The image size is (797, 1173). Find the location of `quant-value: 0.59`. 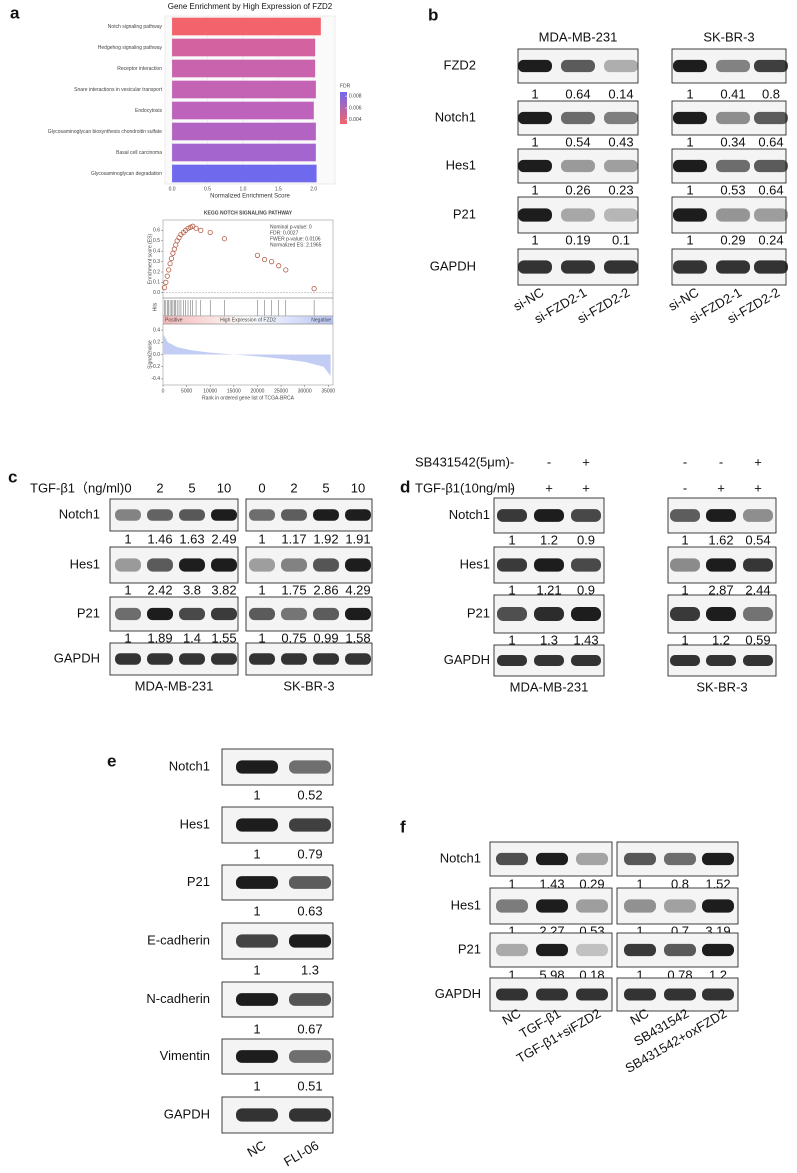

quant-value: 0.59 is located at coordinates (757, 639).